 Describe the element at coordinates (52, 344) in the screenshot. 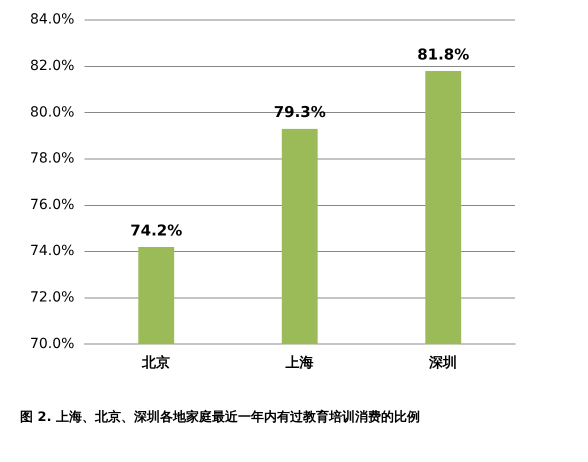

I see `y-tick-label: 70.0%` at that location.